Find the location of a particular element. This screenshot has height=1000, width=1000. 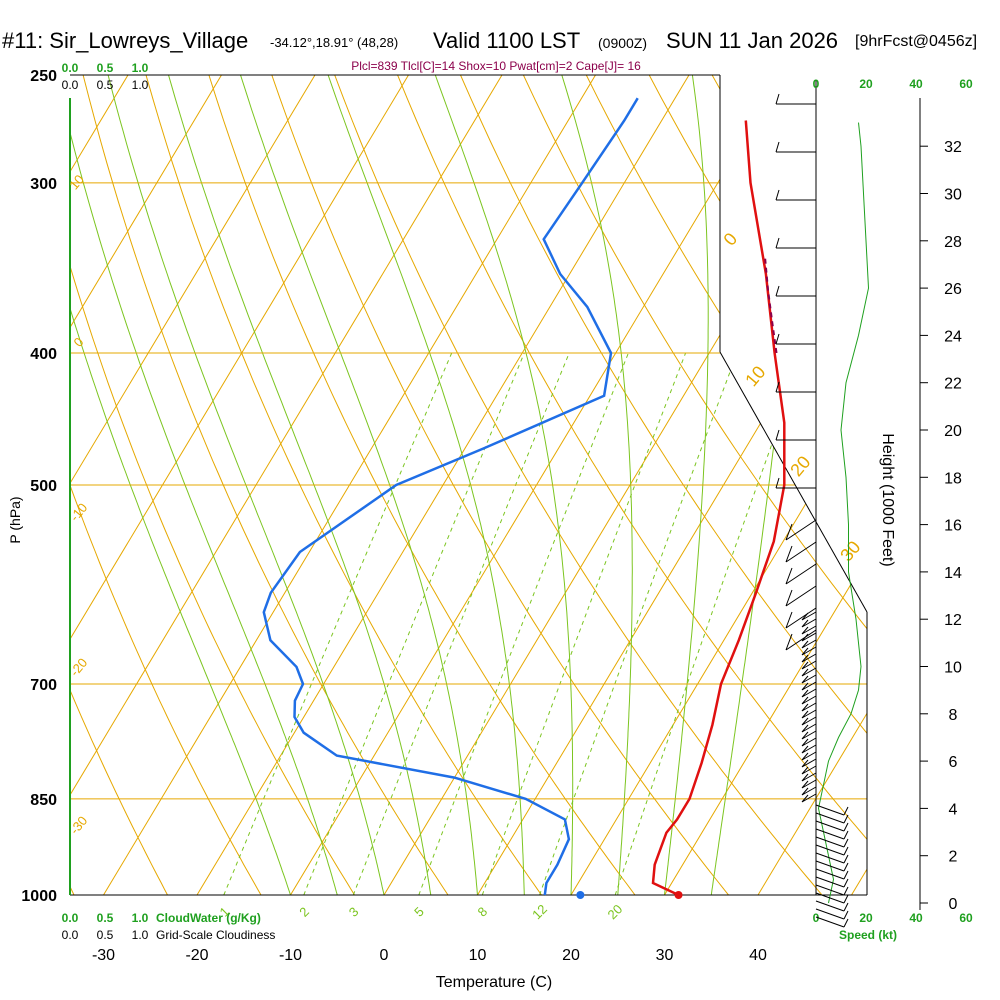

x-tick-label: -30 is located at coordinates (103, 955).